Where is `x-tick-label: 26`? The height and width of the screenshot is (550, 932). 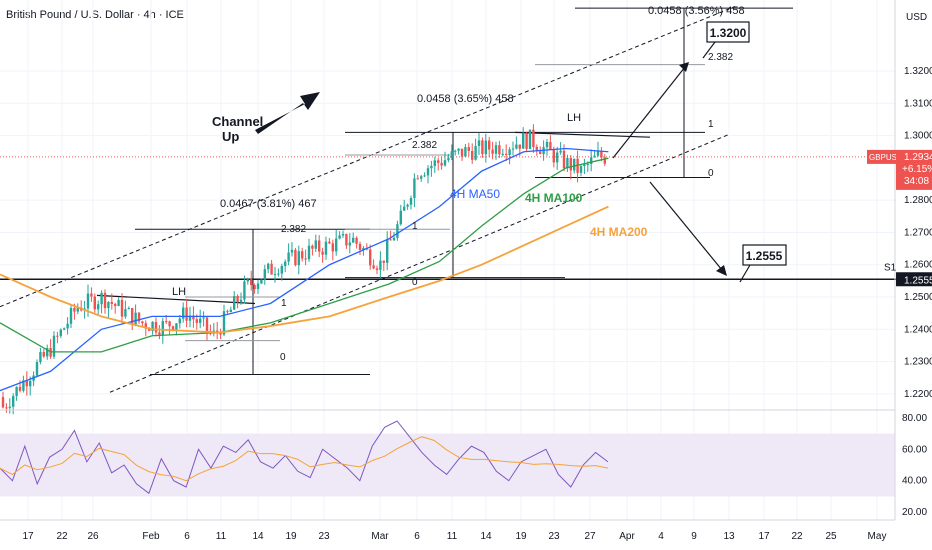 x-tick-label: 26 is located at coordinates (93, 536).